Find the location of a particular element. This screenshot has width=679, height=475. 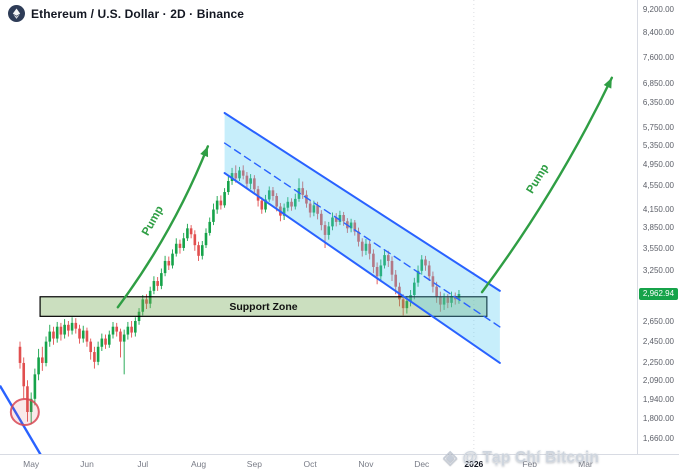

watermark: ◈ @ Tạp Chí Bitcoin is located at coordinates (521, 457).